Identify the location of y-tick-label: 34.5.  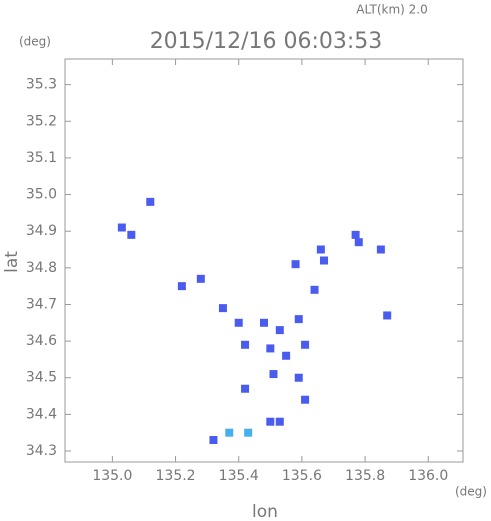
(41, 378).